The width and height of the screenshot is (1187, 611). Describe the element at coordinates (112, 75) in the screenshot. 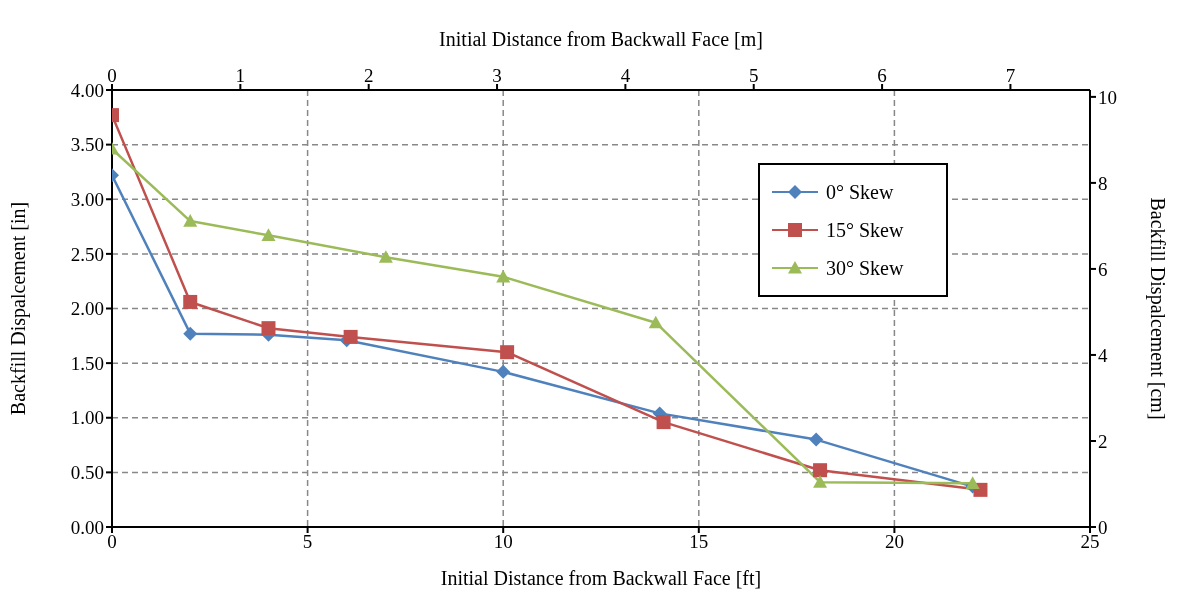

I see `x2-tick-label: 0` at that location.